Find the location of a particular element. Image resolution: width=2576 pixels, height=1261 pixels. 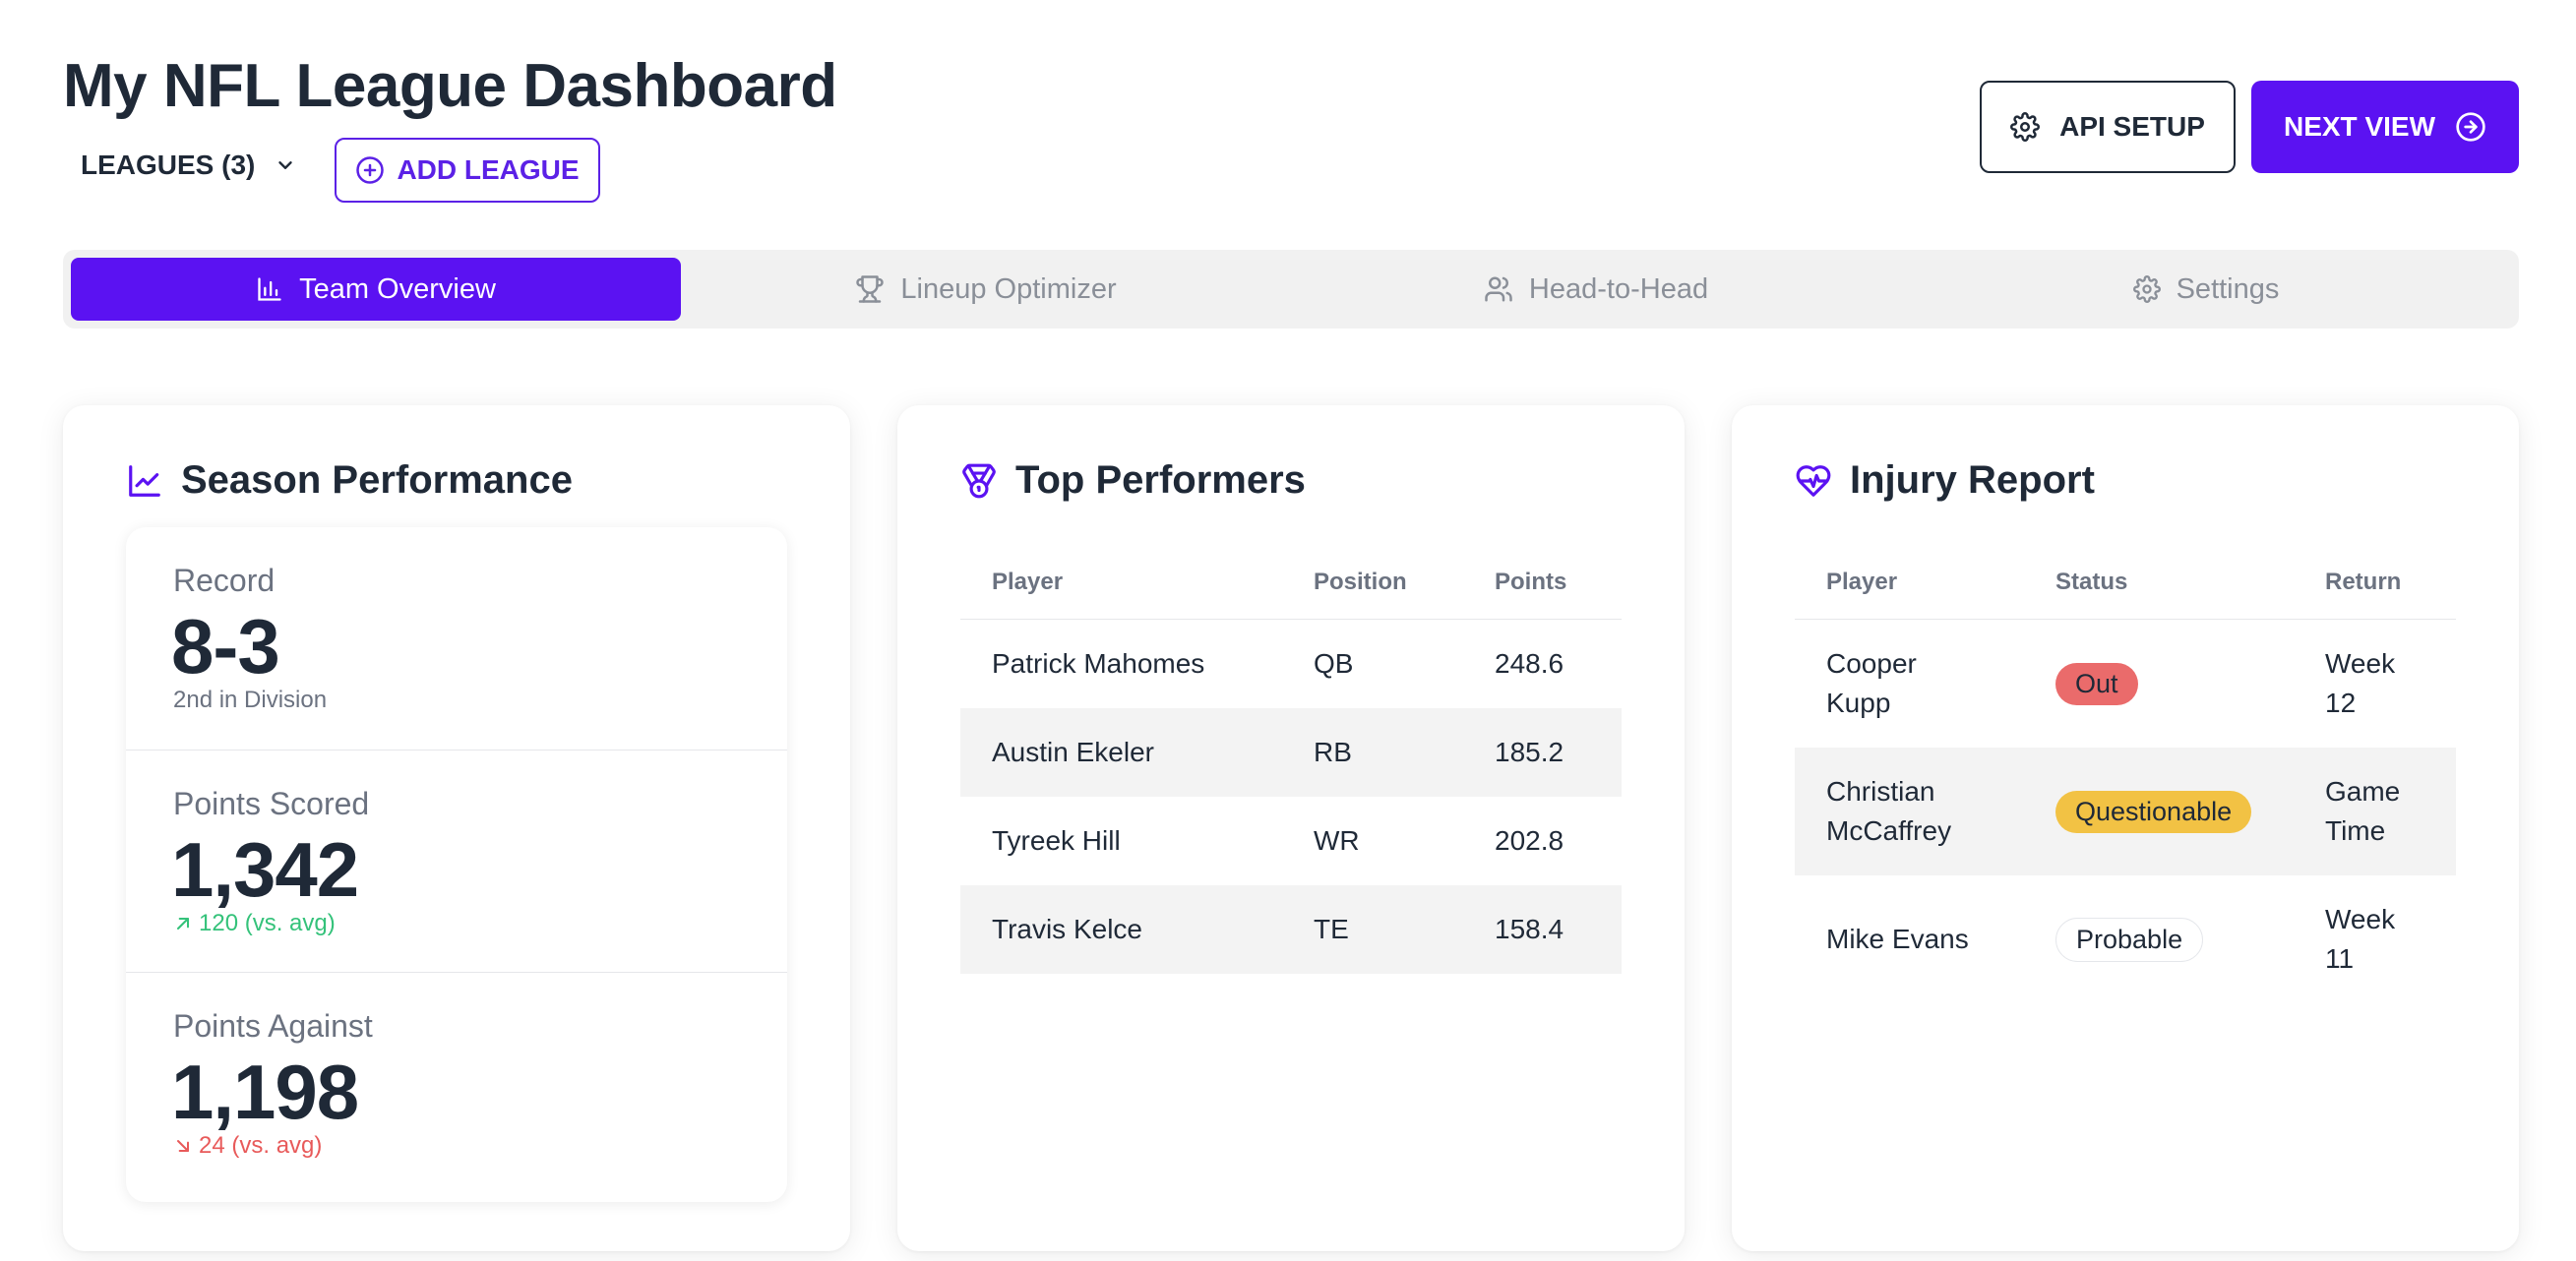

points-scored-label: Points Scored is located at coordinates (271, 803).